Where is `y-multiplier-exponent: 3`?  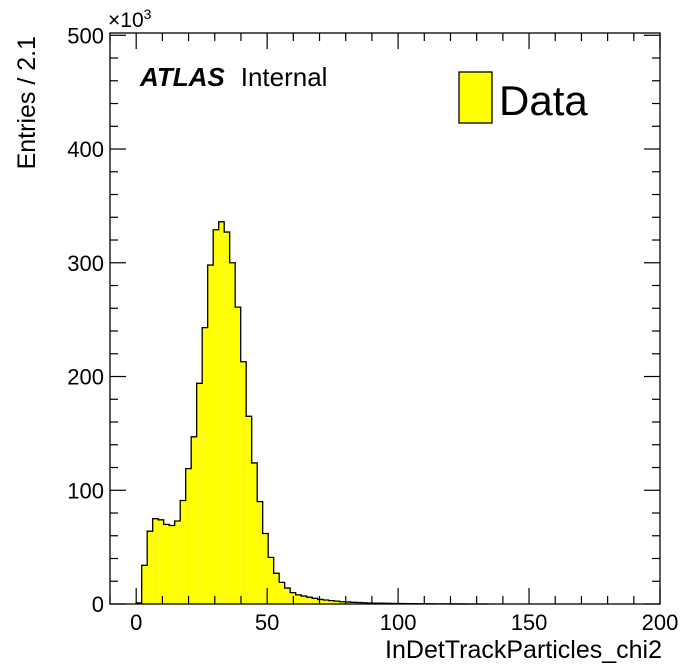
y-multiplier-exponent: 3 is located at coordinates (148, 14).